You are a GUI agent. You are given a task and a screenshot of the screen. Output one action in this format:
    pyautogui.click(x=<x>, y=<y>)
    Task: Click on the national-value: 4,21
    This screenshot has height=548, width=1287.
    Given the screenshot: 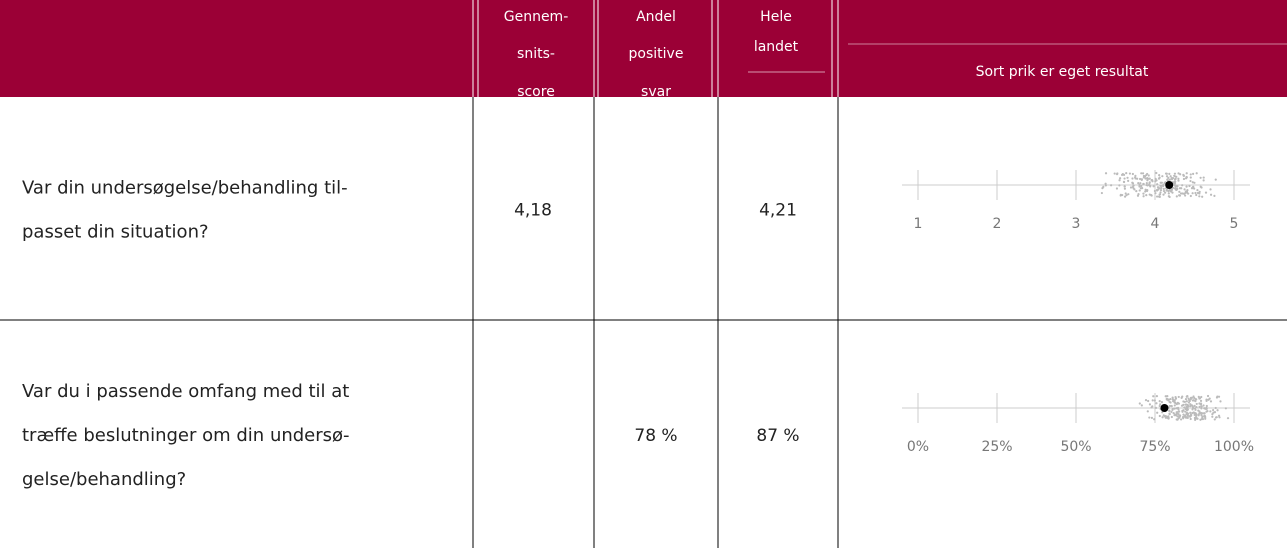 What is the action you would take?
    pyautogui.click(x=778, y=211)
    